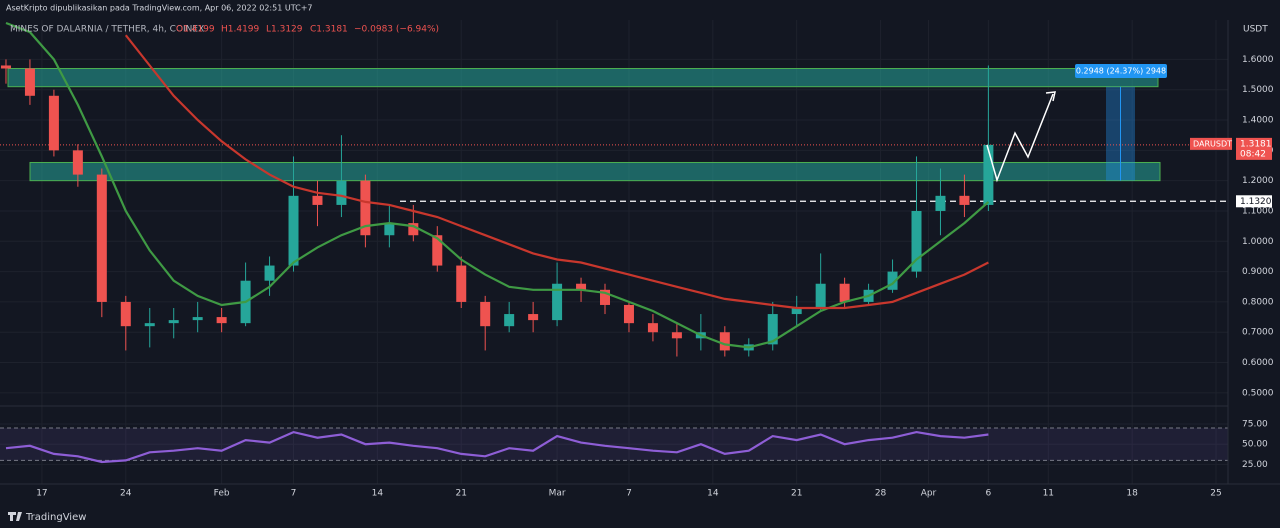 This screenshot has height=528, width=1280. What do you see at coordinates (1258, 363) in the screenshot?
I see `y-tick-label: 0.6000` at bounding box center [1258, 363].